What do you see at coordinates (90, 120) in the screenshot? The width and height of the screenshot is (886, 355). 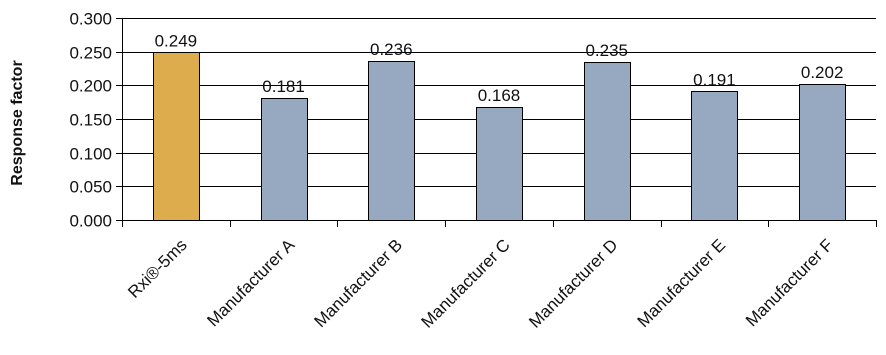 I see `y-tick-label: 0.150` at bounding box center [90, 120].